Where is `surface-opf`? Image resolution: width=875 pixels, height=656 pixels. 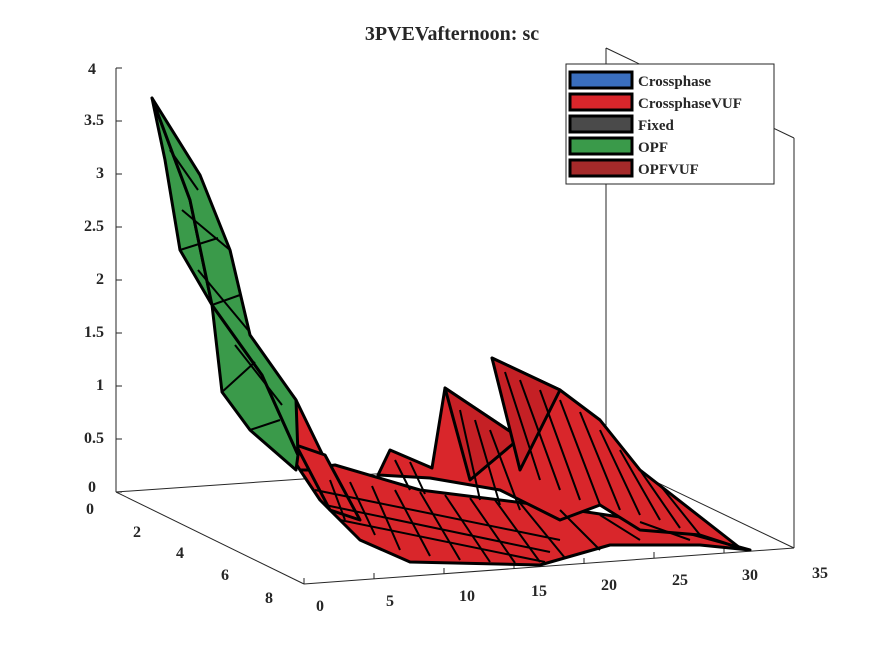 surface-opf is located at coordinates (225, 284).